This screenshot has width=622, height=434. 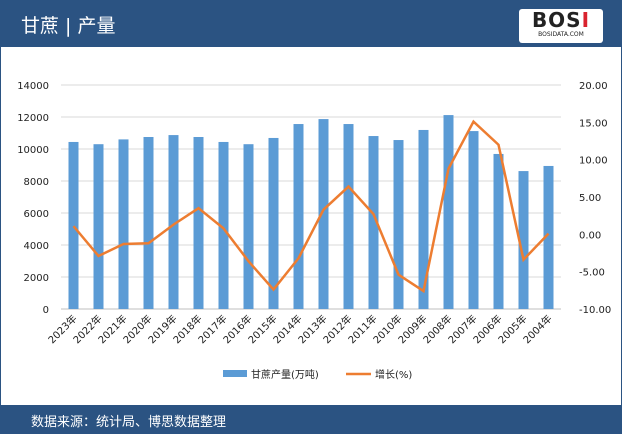 I want to click on header-bar: 甘蔗 | 产量 BOSI BOSIDATA.COM, so click(x=311, y=24).